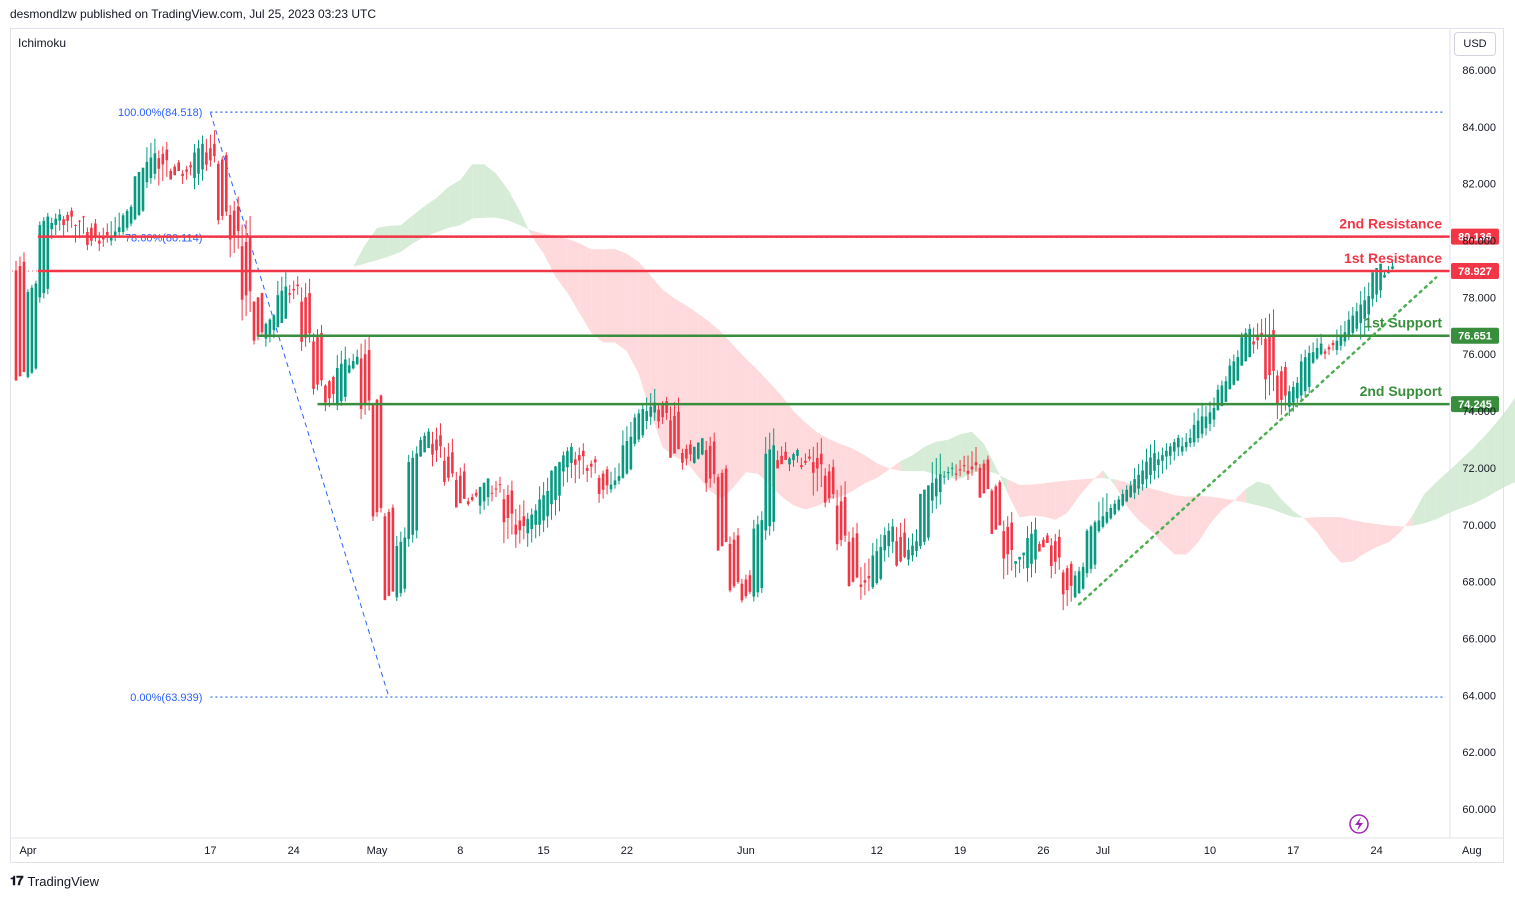 Image resolution: width=1515 pixels, height=899 pixels. What do you see at coordinates (1479, 298) in the screenshot?
I see `price-tick-label: 78.000` at bounding box center [1479, 298].